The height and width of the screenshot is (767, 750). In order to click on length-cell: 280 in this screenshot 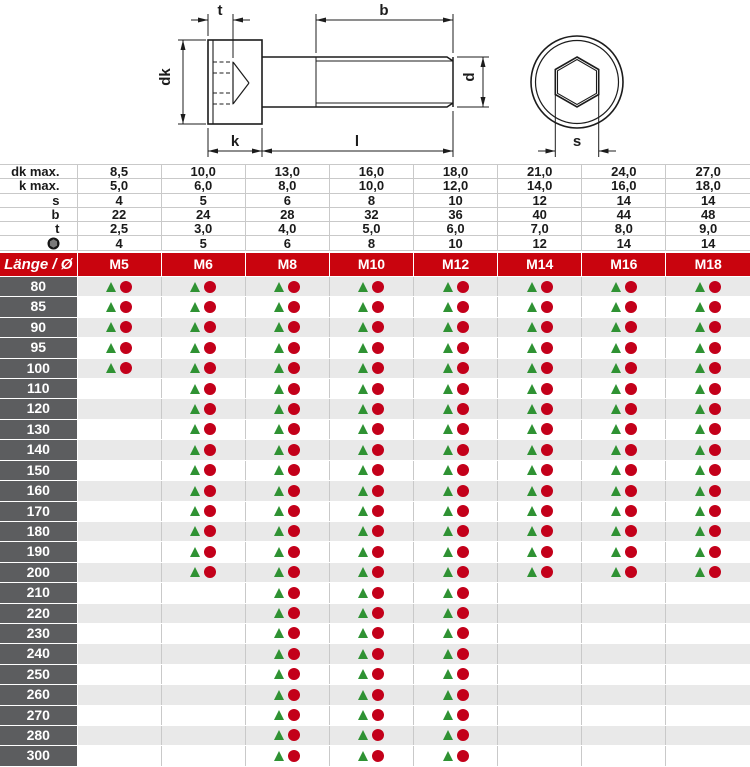, I will do `click(38, 736)`.